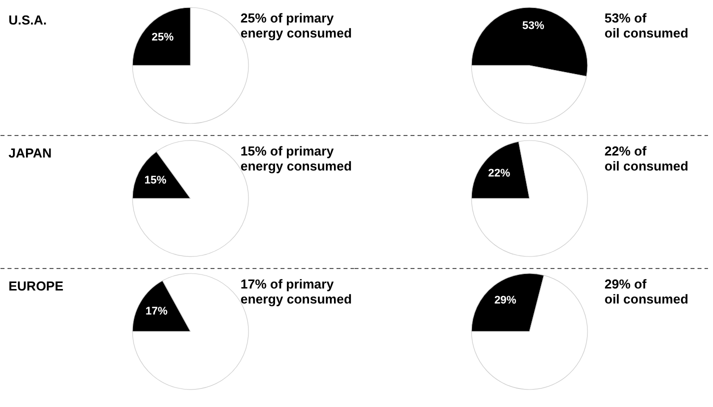 The height and width of the screenshot is (407, 713). Describe the element at coordinates (27, 20) in the screenshot. I see `text: U.S.A.` at that location.